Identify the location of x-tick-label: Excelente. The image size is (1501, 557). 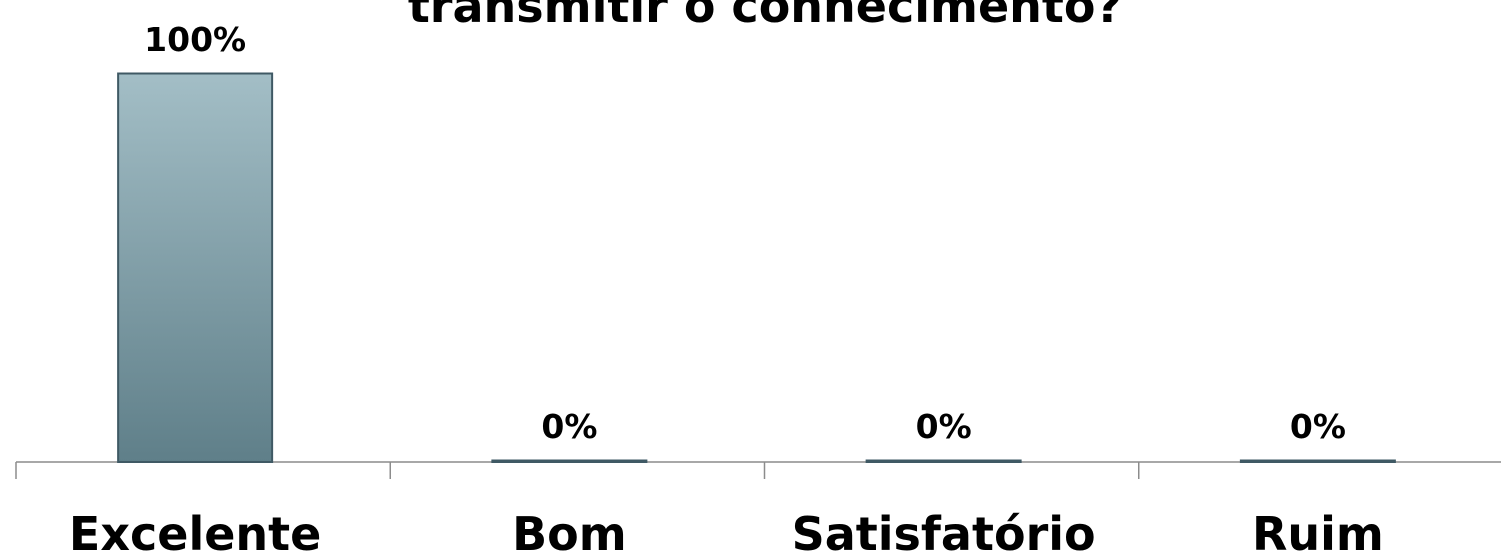
(195, 532).